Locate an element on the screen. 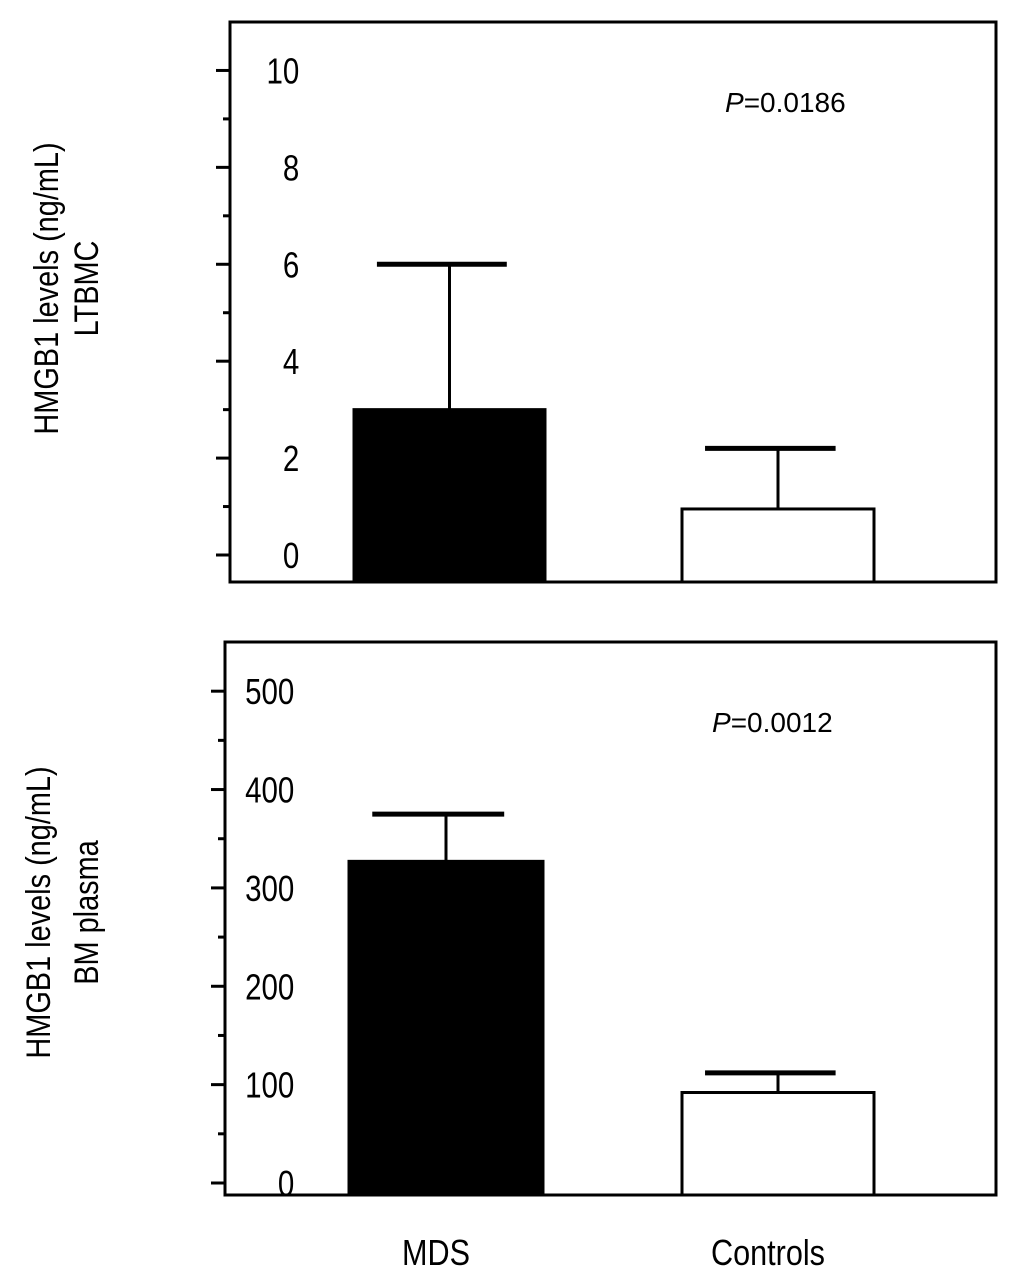 The image size is (1015, 1280). p-value-number: =0.0186 is located at coordinates (795, 102).